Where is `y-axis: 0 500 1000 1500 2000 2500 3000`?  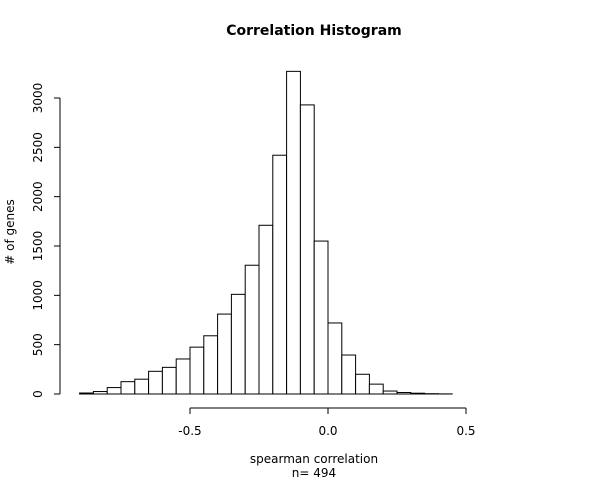
y-axis: 0 500 1000 1500 2000 2500 3000 is located at coordinates (46, 240).